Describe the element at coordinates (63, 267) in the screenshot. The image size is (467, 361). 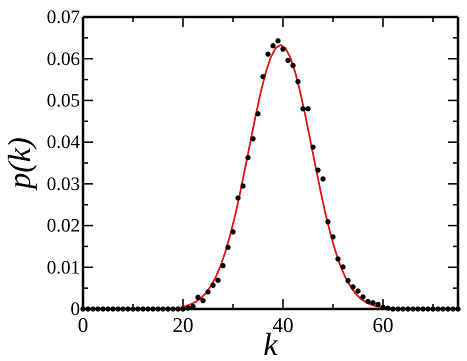
I see `y-tick-label: 0.01` at that location.